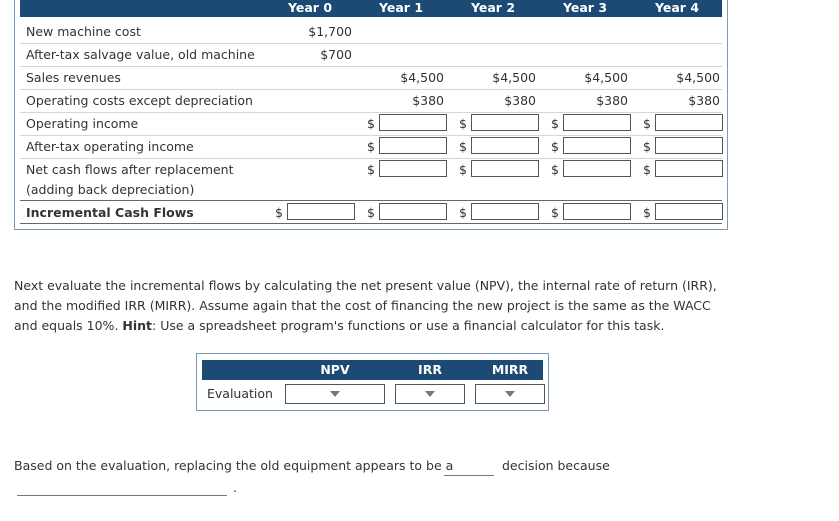 The height and width of the screenshot is (521, 839). What do you see at coordinates (556, 465) in the screenshot?
I see `conclusion-text-2: decision because` at bounding box center [556, 465].